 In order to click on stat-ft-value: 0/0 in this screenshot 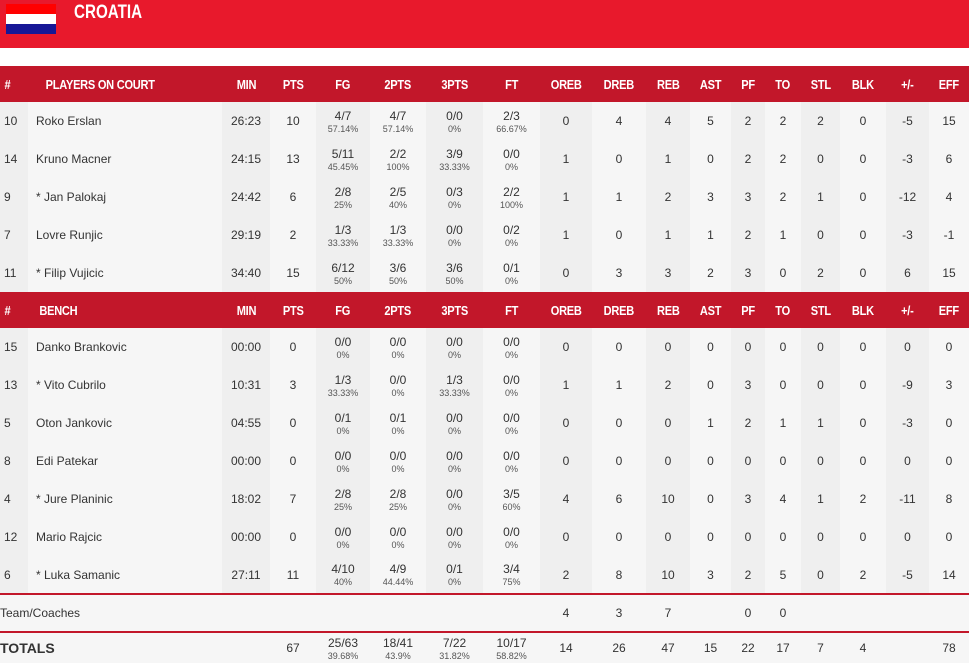, I will do `click(511, 417)`.